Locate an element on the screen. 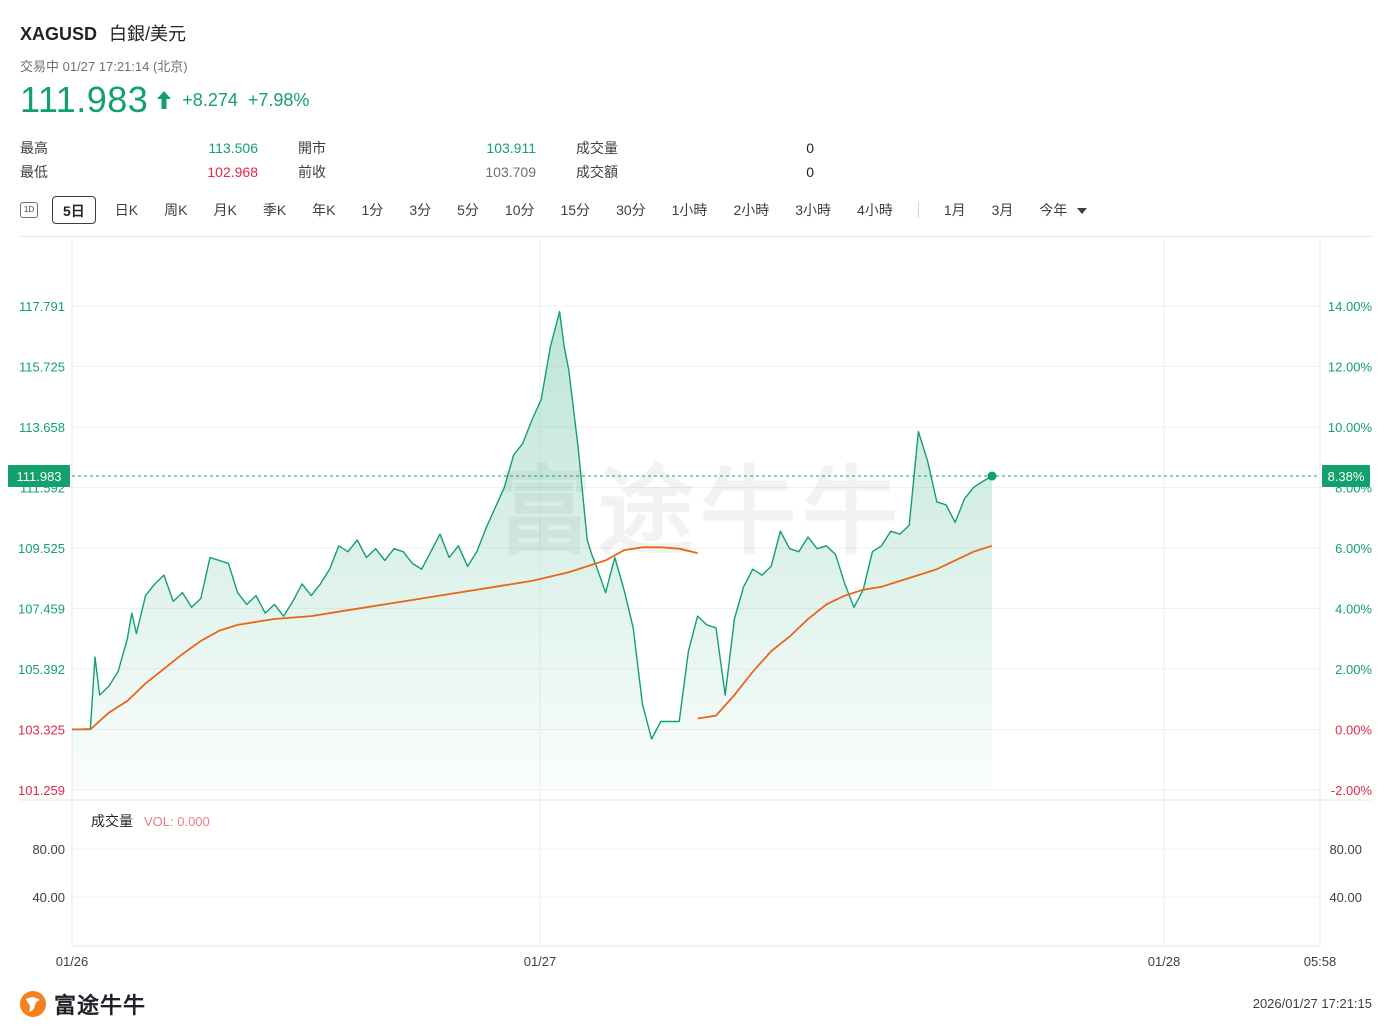 Image resolution: width=1392 pixels, height=1036 pixels. volume-tick-label-right: 40.00 is located at coordinates (1345, 897).